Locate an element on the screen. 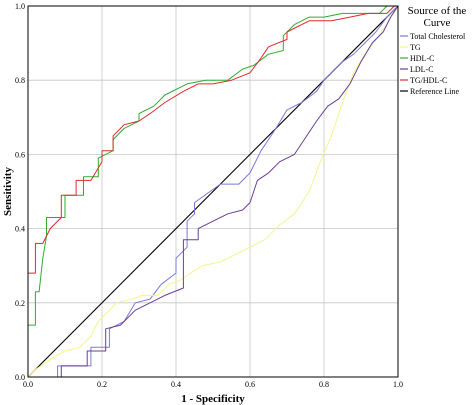 The height and width of the screenshot is (405, 474). x-tick-label: 0.2 is located at coordinates (102, 384).